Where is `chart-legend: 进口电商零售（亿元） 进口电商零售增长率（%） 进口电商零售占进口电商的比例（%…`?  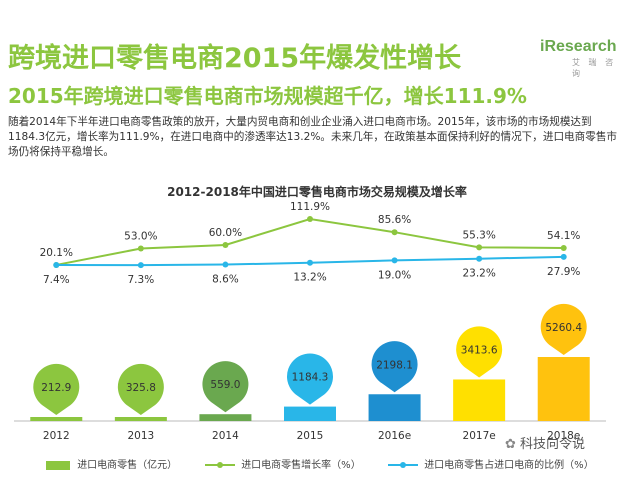 chart-legend: 进口电商零售（亿元） 进口电商零售增长率（%） 进口电商零售占进口电商的比例（%… is located at coordinates (317, 462).